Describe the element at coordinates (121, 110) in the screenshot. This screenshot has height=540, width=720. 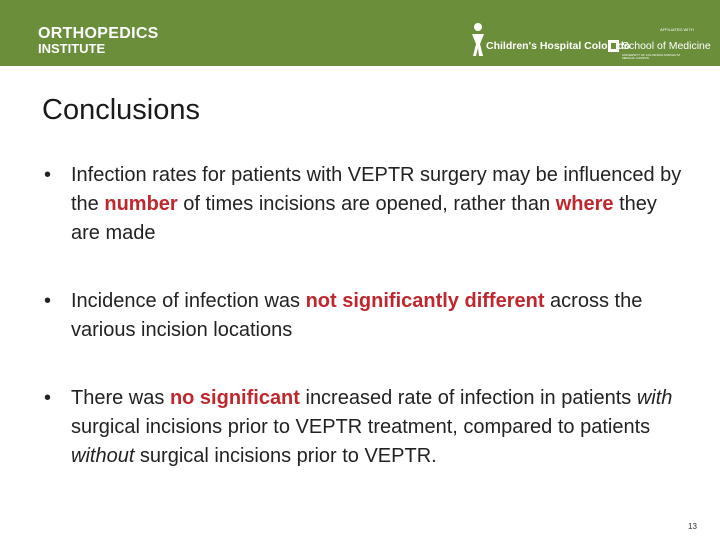
I see `slide-title: Conclusions` at that location.